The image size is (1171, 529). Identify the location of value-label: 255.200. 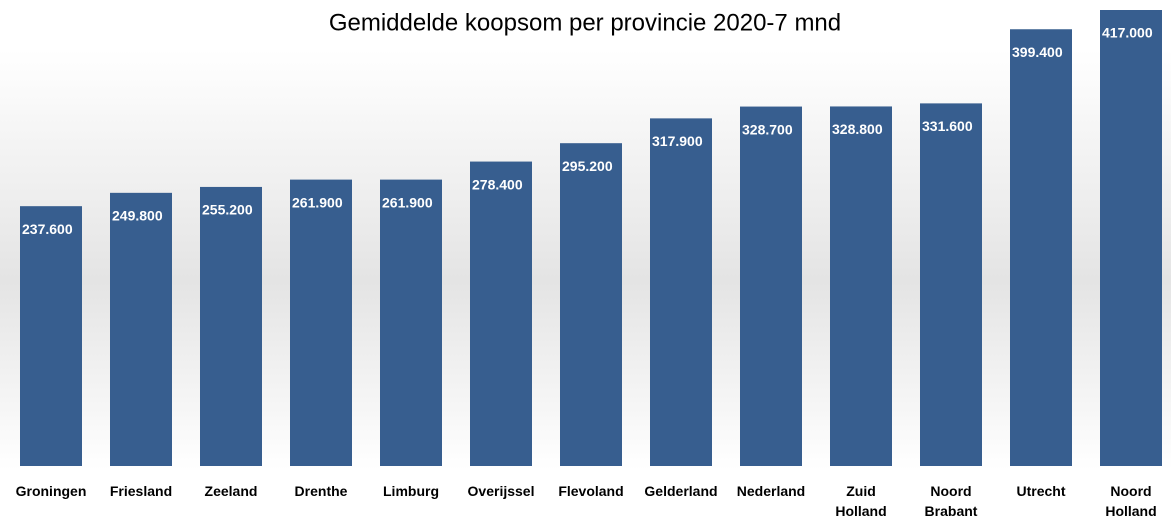
(227, 210).